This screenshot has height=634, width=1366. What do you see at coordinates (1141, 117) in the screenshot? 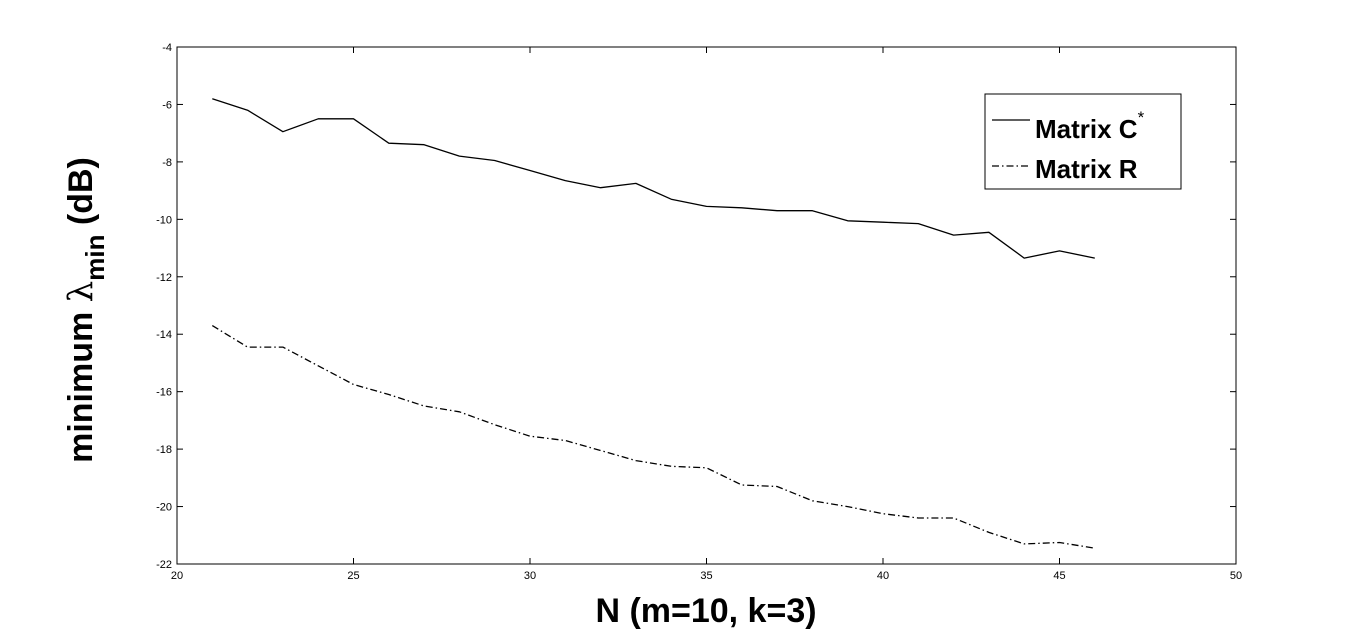
I see `legend-label-matrix-c-superscript: *` at bounding box center [1141, 117].